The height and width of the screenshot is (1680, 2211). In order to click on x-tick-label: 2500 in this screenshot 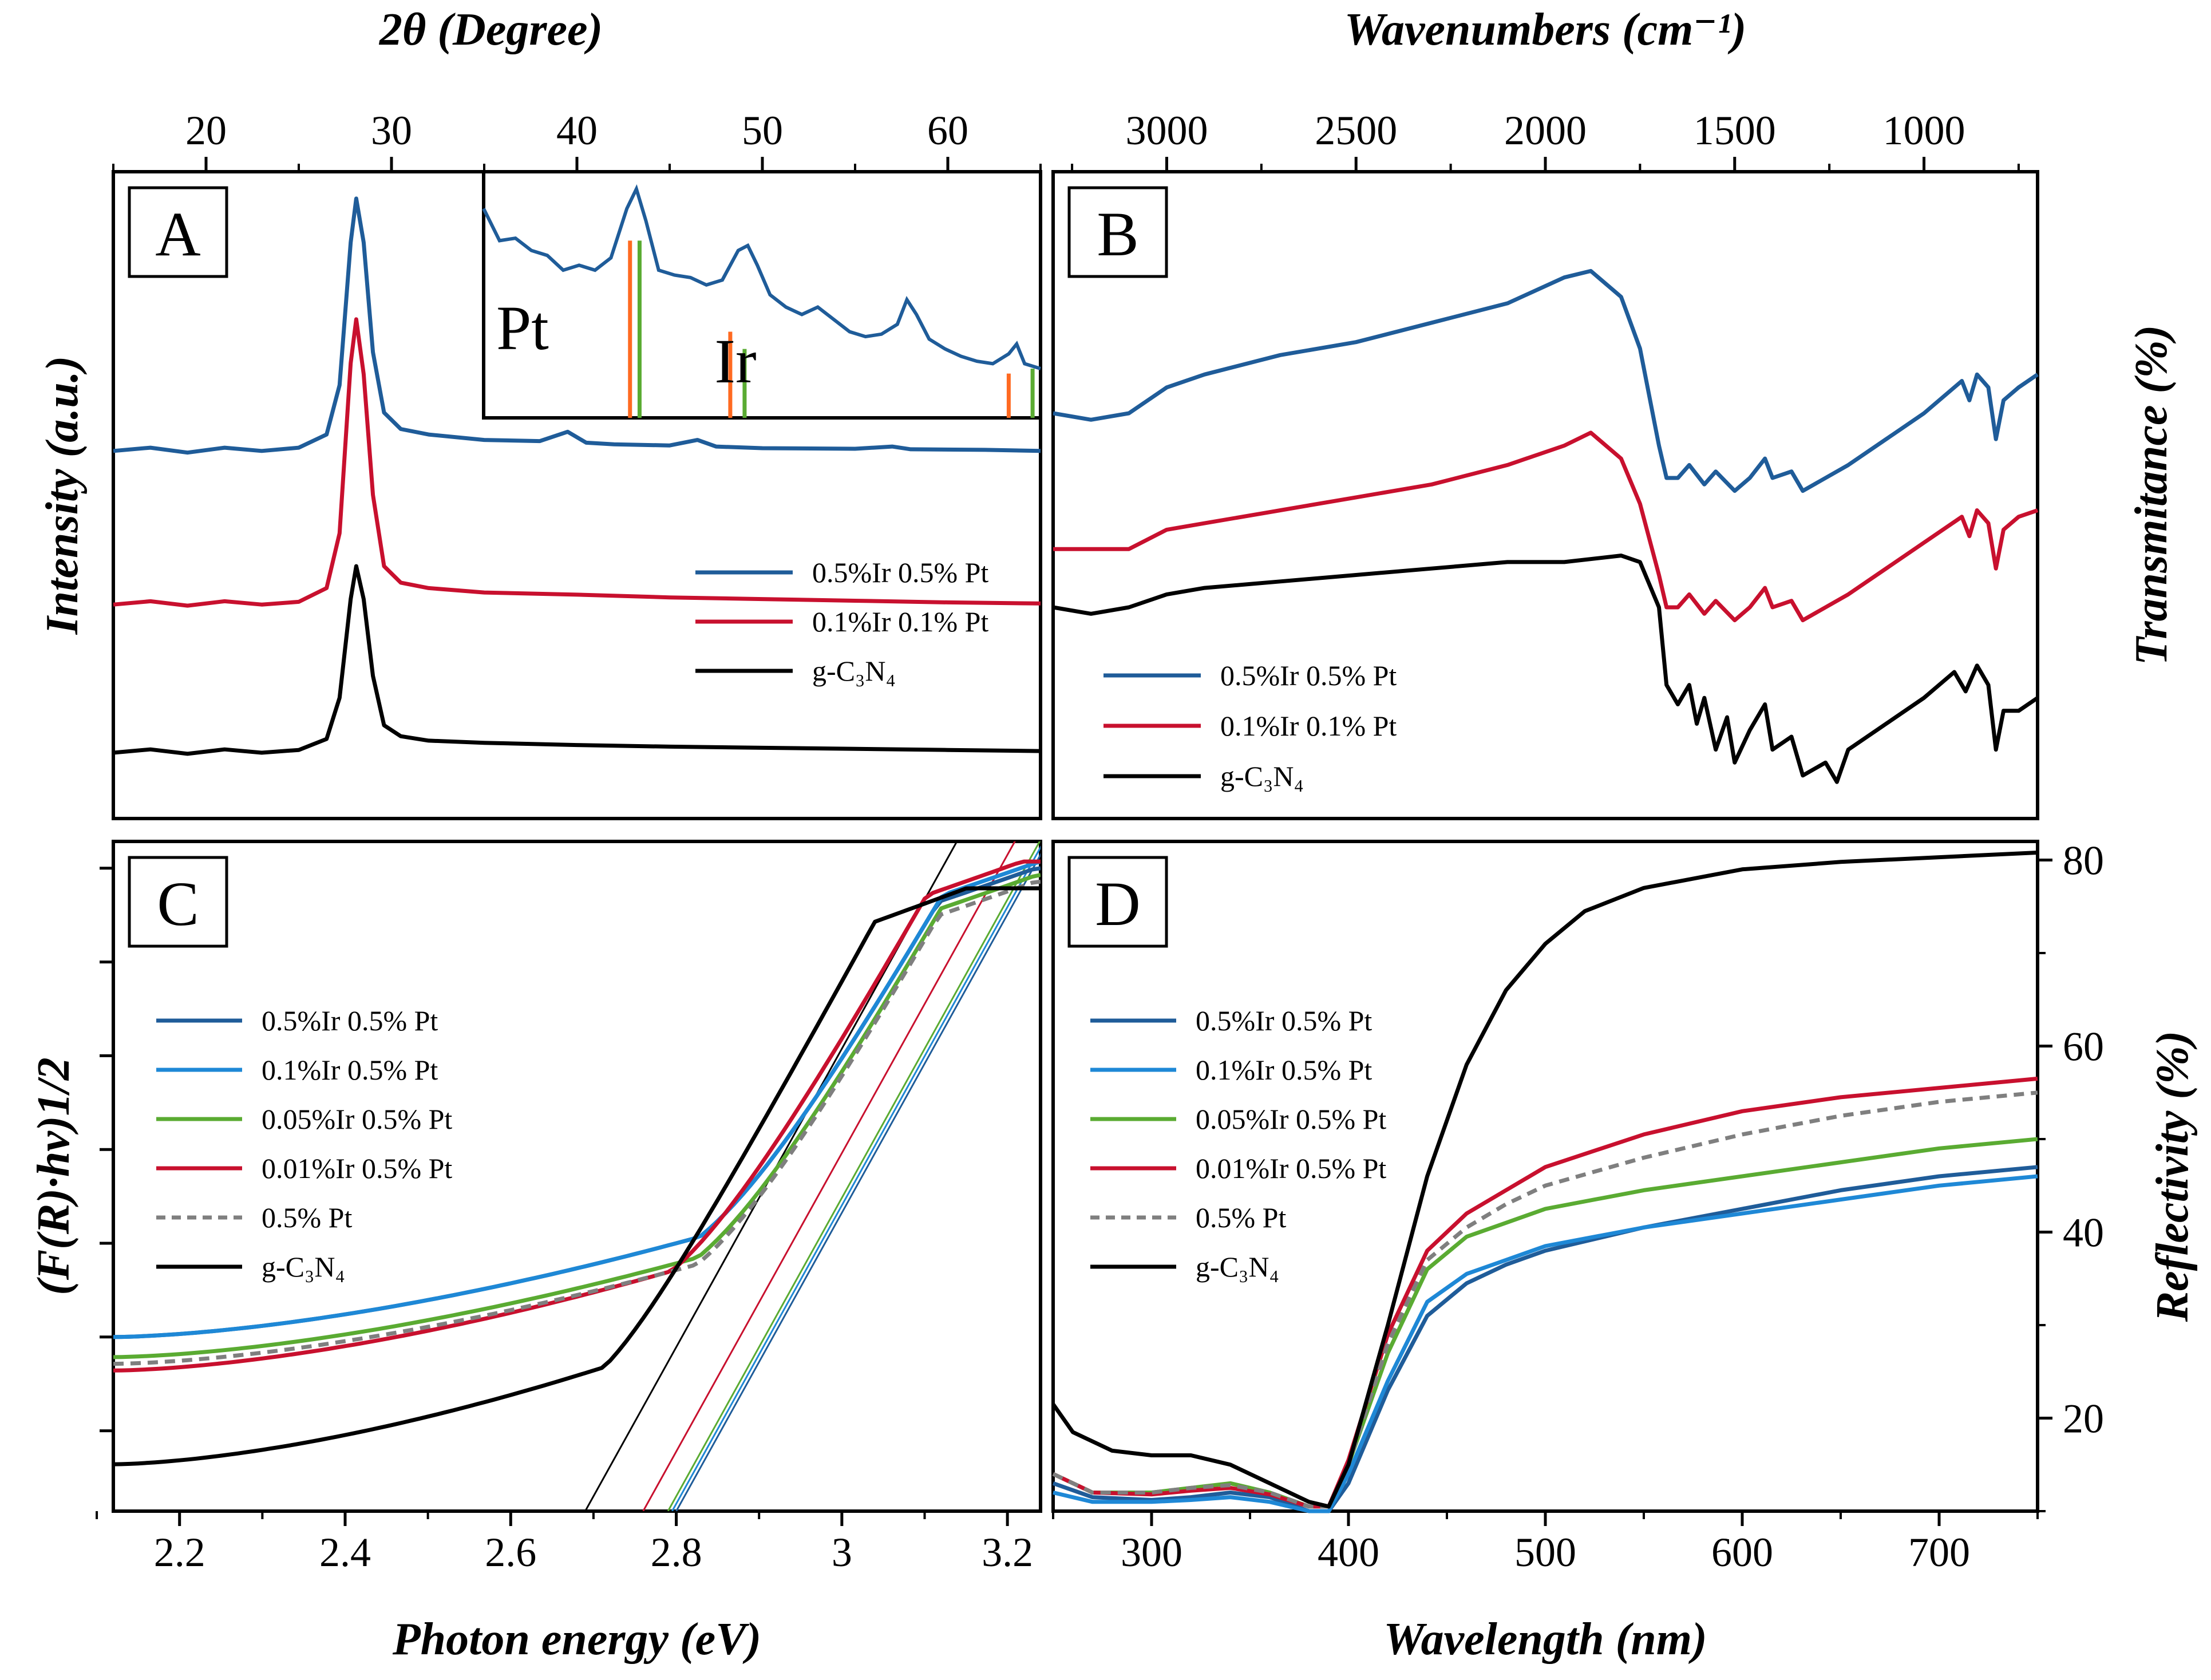, I will do `click(1356, 130)`.